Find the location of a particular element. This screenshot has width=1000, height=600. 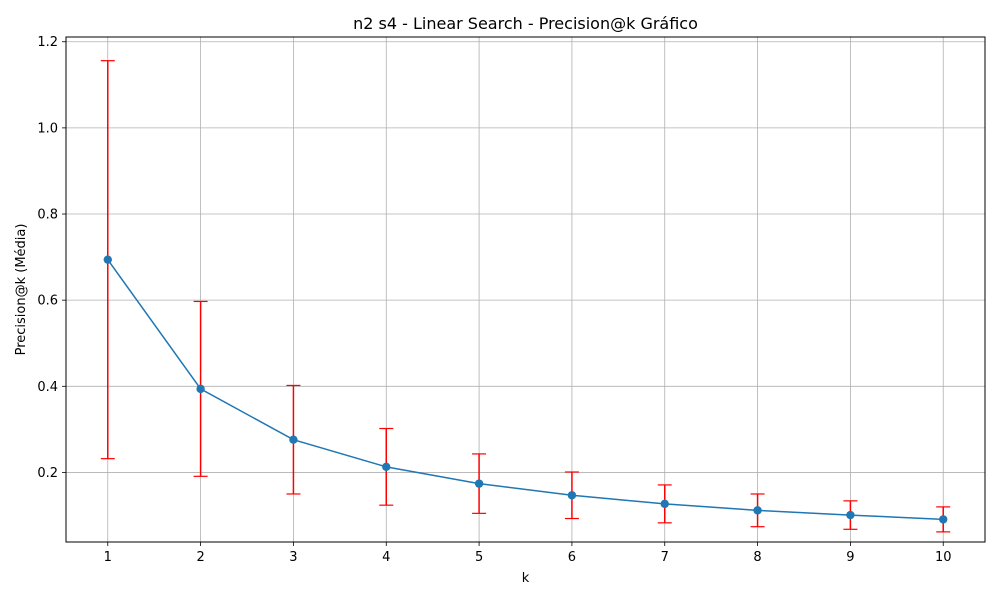

x-axis-ticks: 1 2 3 4 5 6 7 8 9 10 is located at coordinates (528, 553).